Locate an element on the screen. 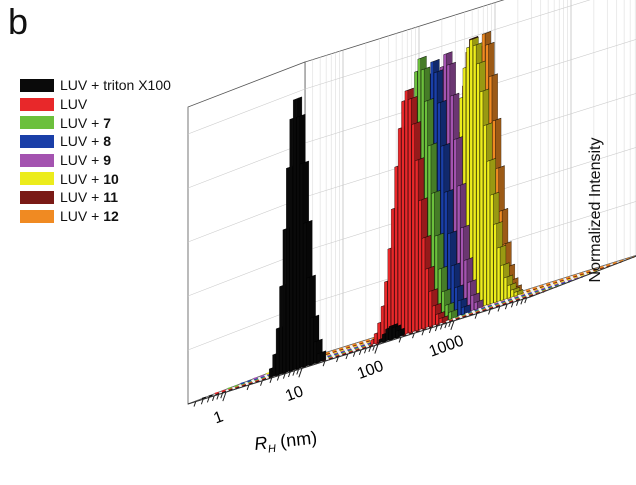 The height and width of the screenshot is (485, 636). legend-label-number: 7 is located at coordinates (107, 122).